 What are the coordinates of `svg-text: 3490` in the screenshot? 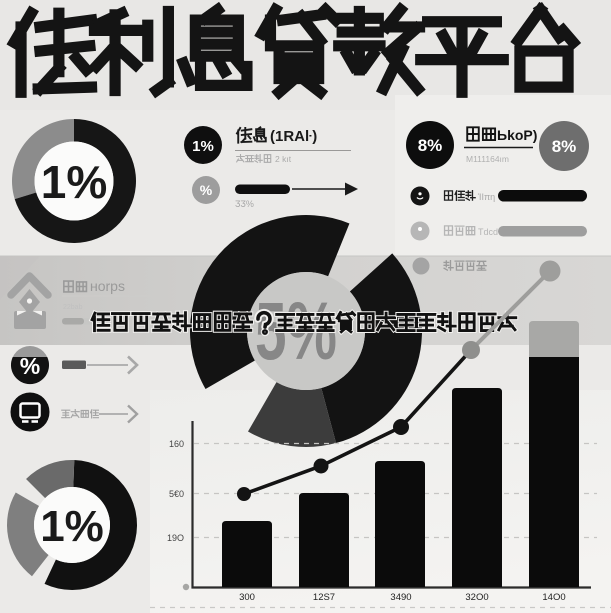 It's located at (400, 597).